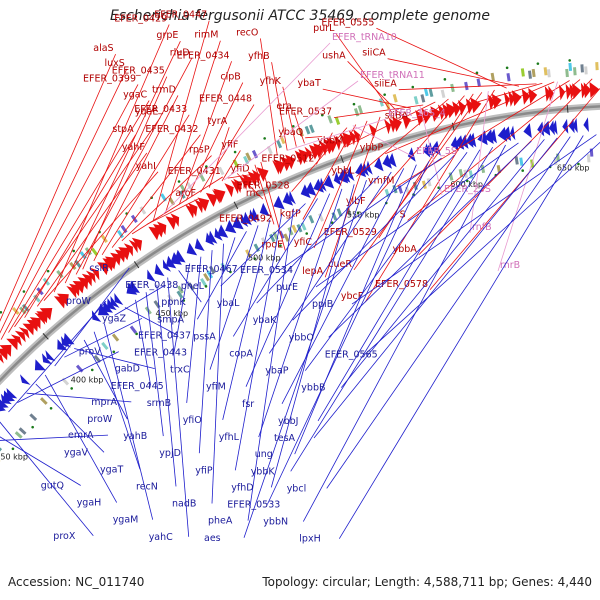  I want to click on reverse-gene-label: EFER_0533, so click(253, 505).